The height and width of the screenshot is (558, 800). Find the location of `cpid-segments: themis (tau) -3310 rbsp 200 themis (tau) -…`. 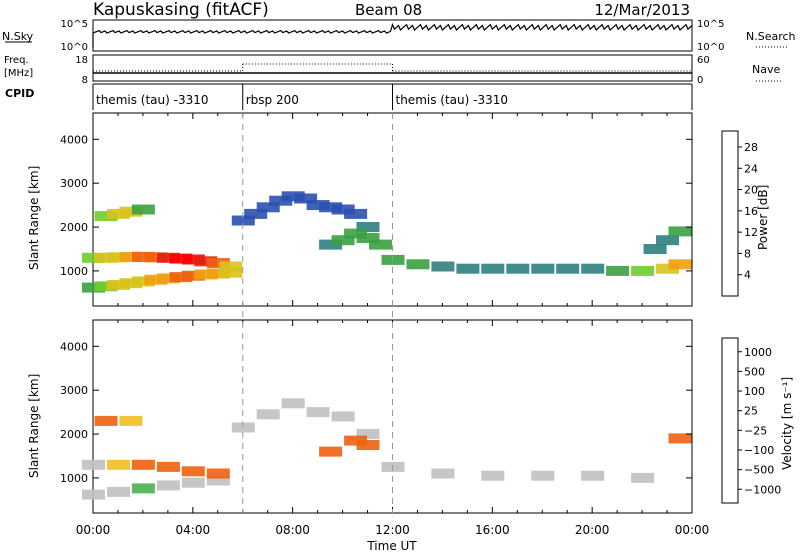

cpid-segments: themis (tau) -3310 rbsp 200 themis (tau) -… is located at coordinates (392, 97).